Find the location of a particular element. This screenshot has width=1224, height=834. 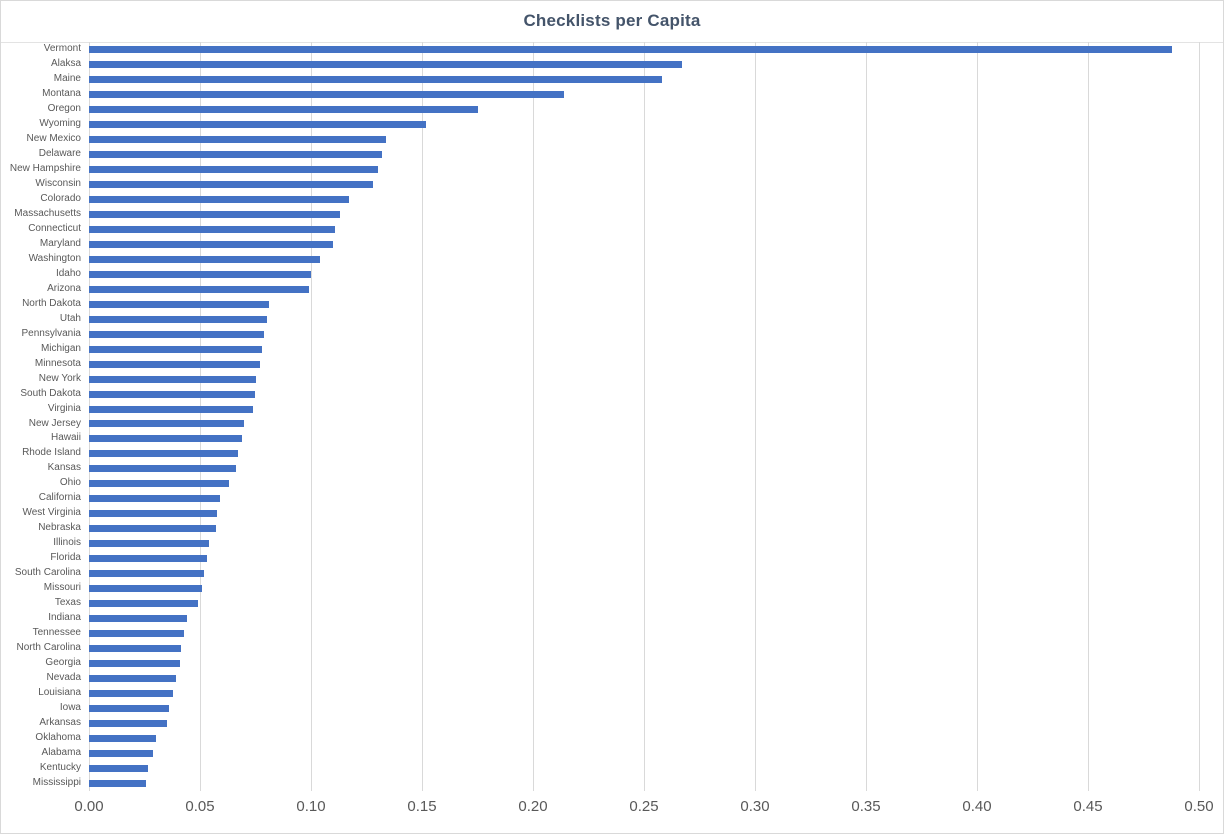

bar-massachusetts is located at coordinates (214, 214).